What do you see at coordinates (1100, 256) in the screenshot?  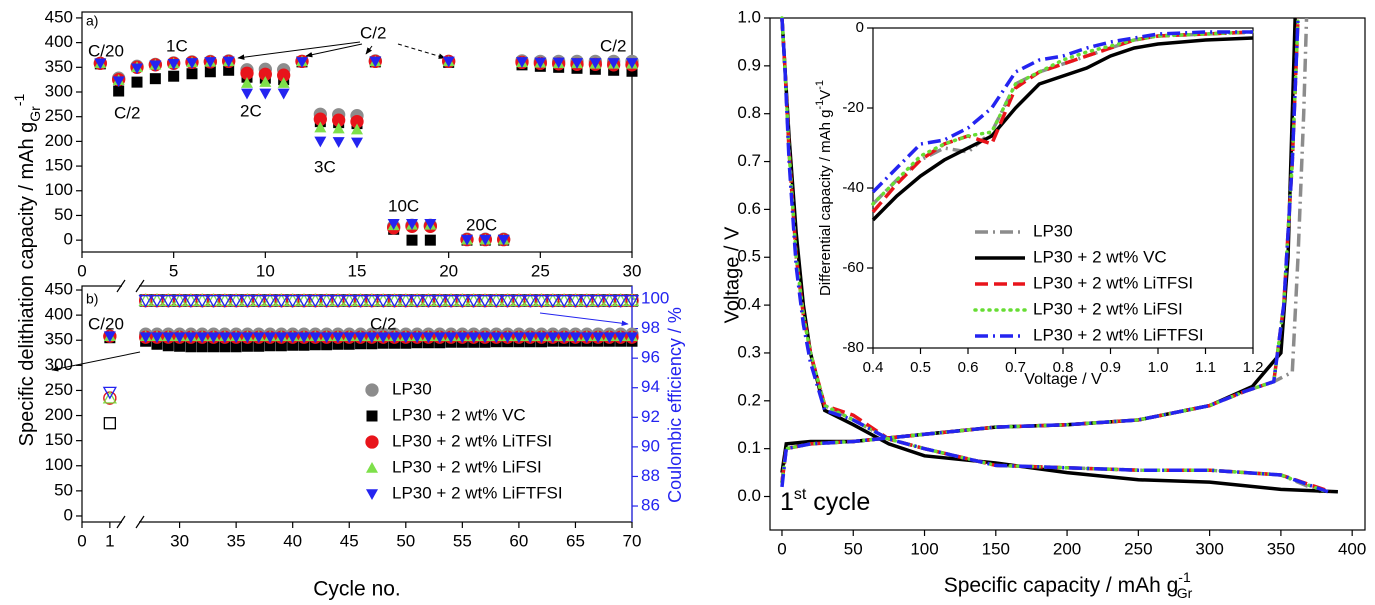 I see `legend-label: LP30 + 2 wt% VC` at bounding box center [1100, 256].